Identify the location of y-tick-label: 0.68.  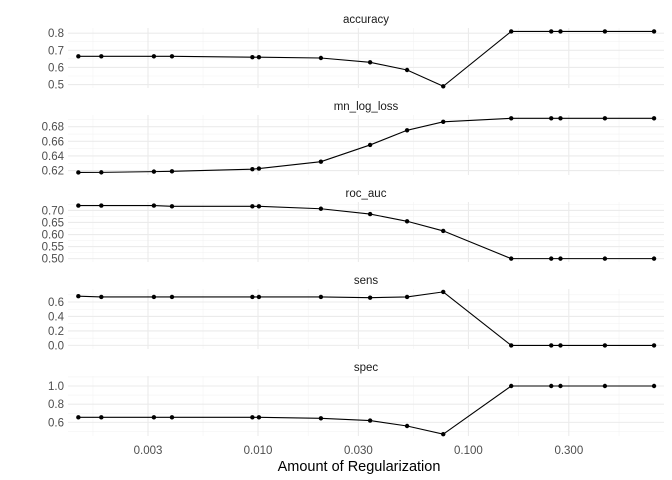
(53, 128).